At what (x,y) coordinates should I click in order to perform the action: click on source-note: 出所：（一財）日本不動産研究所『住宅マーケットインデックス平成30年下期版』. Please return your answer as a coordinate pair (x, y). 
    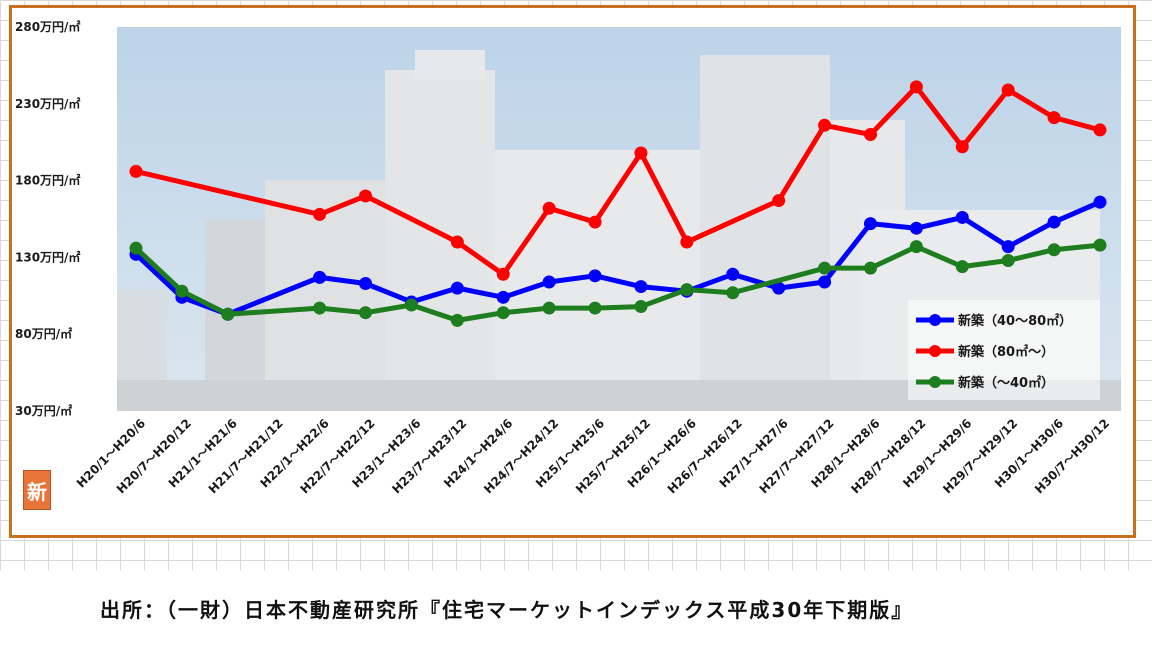
    Looking at the image, I should click on (507, 610).